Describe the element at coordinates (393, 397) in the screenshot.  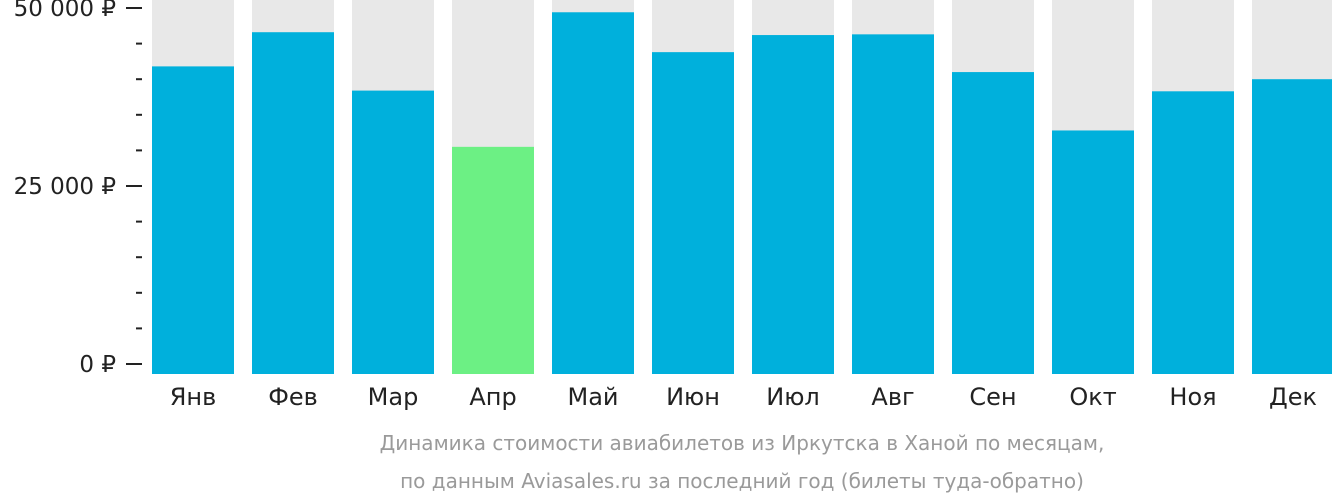
I see `x-tick-label: Мар` at that location.